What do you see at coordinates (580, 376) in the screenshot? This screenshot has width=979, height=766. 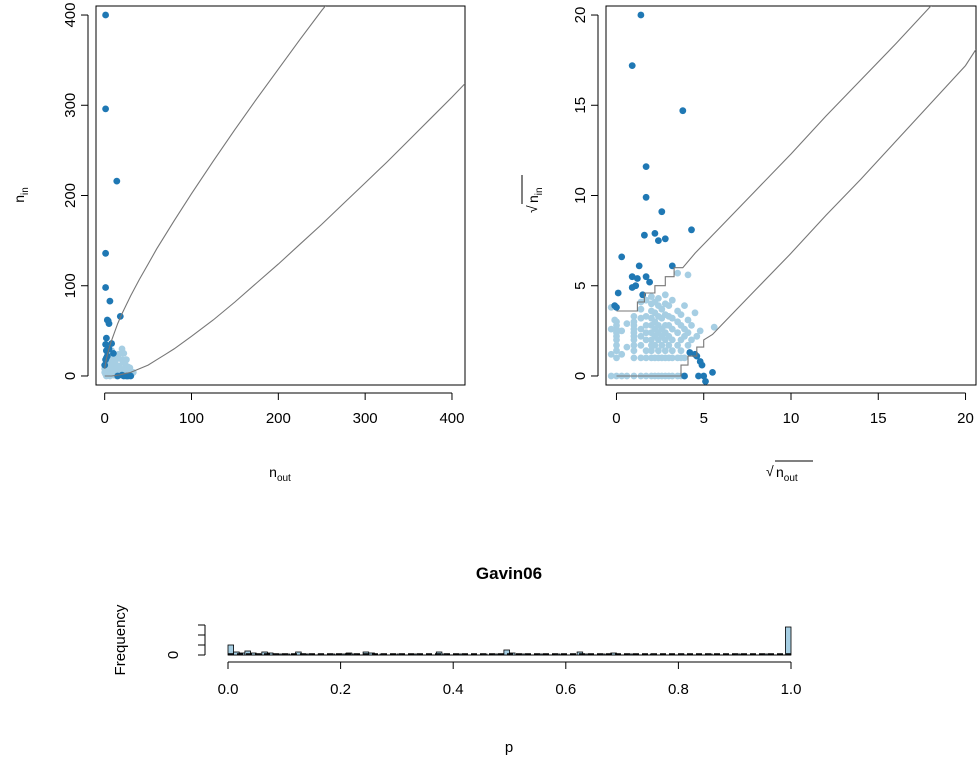 I see `y-tick-label: 0` at bounding box center [580, 376].